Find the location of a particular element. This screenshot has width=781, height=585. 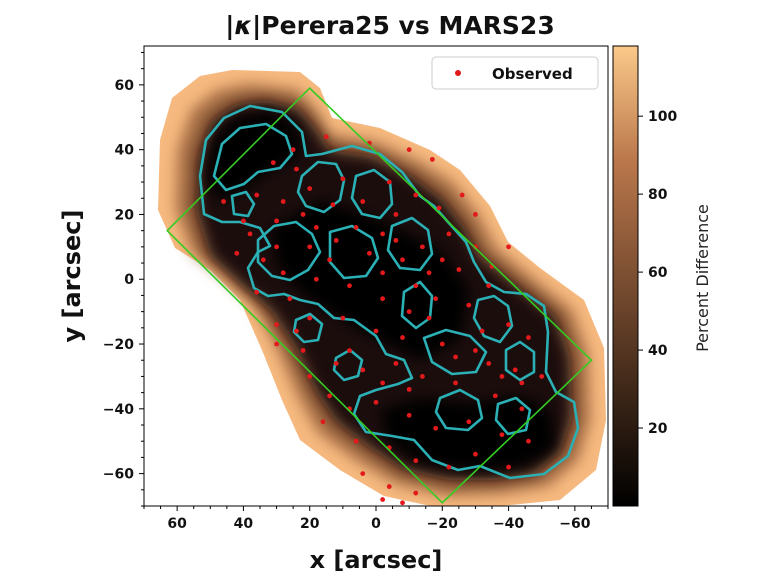

x-tick-label-5: −40 is located at coordinates (508, 524).